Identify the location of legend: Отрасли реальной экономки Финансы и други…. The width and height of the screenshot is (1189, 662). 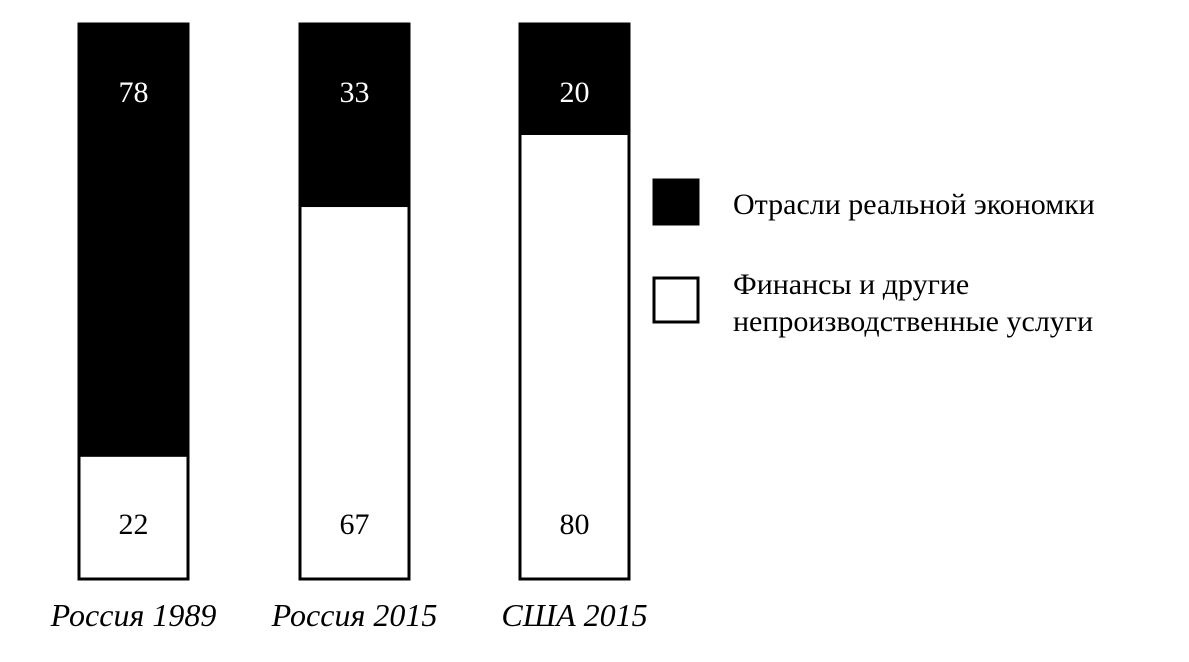
(873, 258).